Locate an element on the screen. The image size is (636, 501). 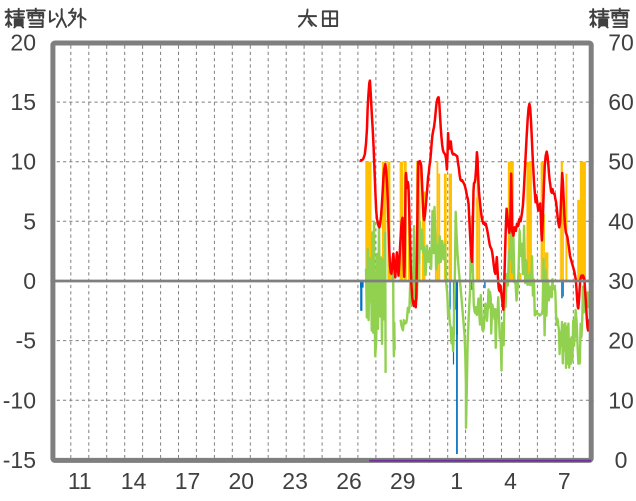
svg-text: 50 is located at coordinates (621, 162).